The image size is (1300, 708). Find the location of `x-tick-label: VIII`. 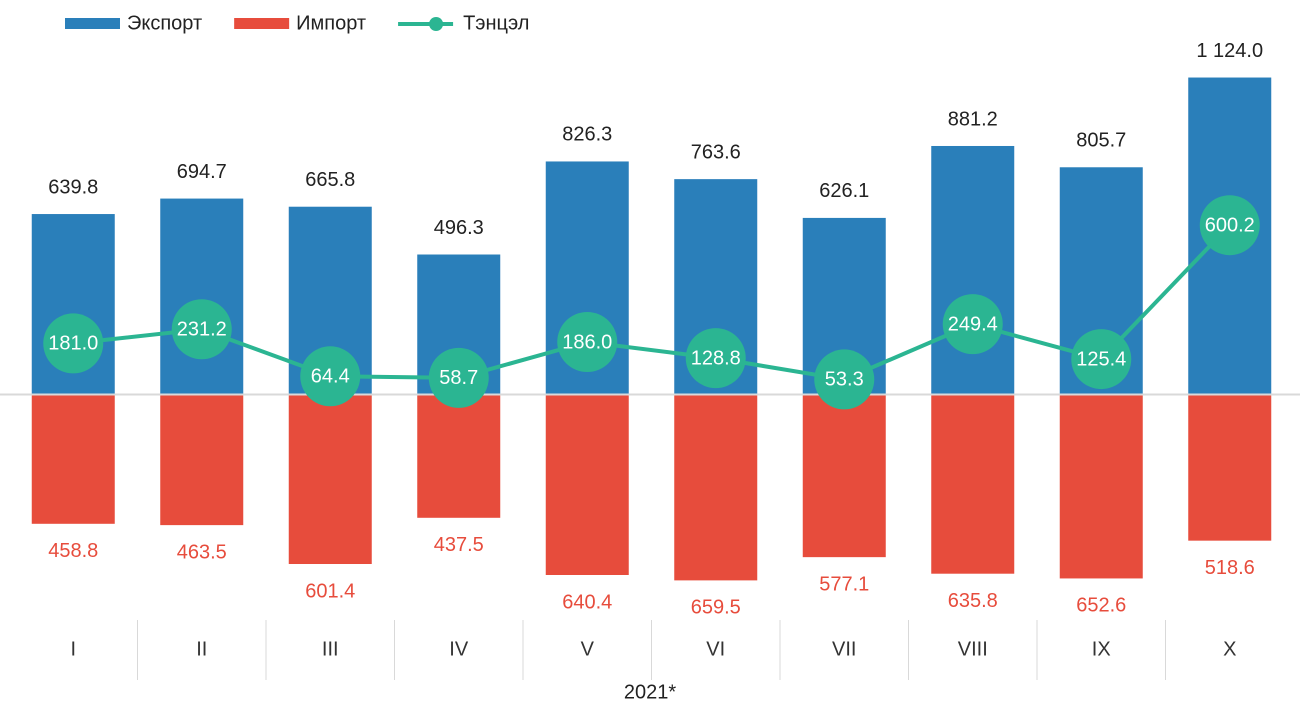

x-tick-label: VIII is located at coordinates (973, 649).